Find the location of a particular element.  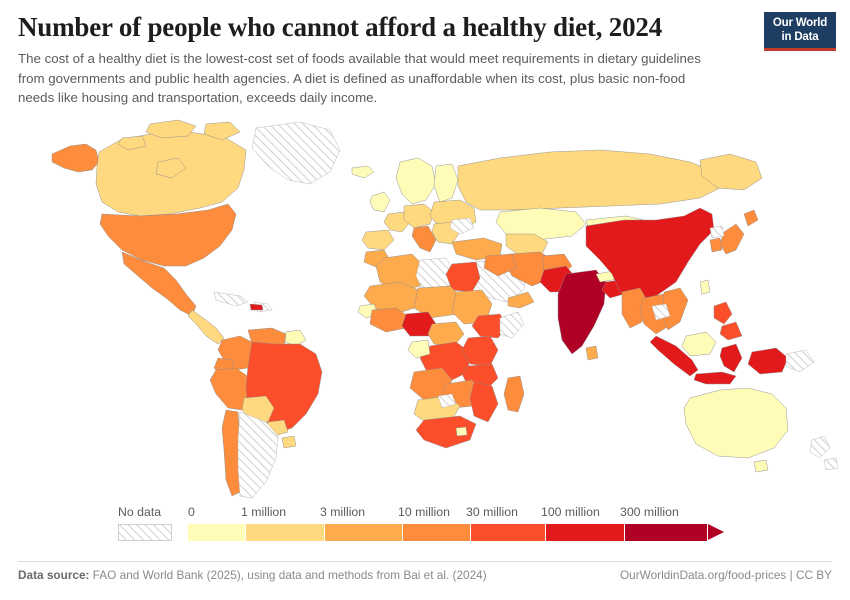

country-united-states is located at coordinates (168, 235).